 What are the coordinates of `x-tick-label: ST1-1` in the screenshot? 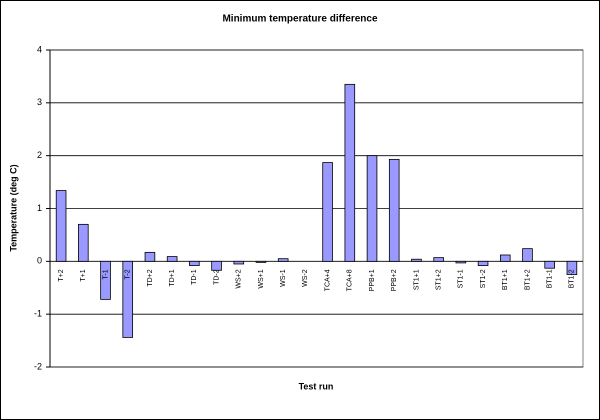 It's located at (461, 278).